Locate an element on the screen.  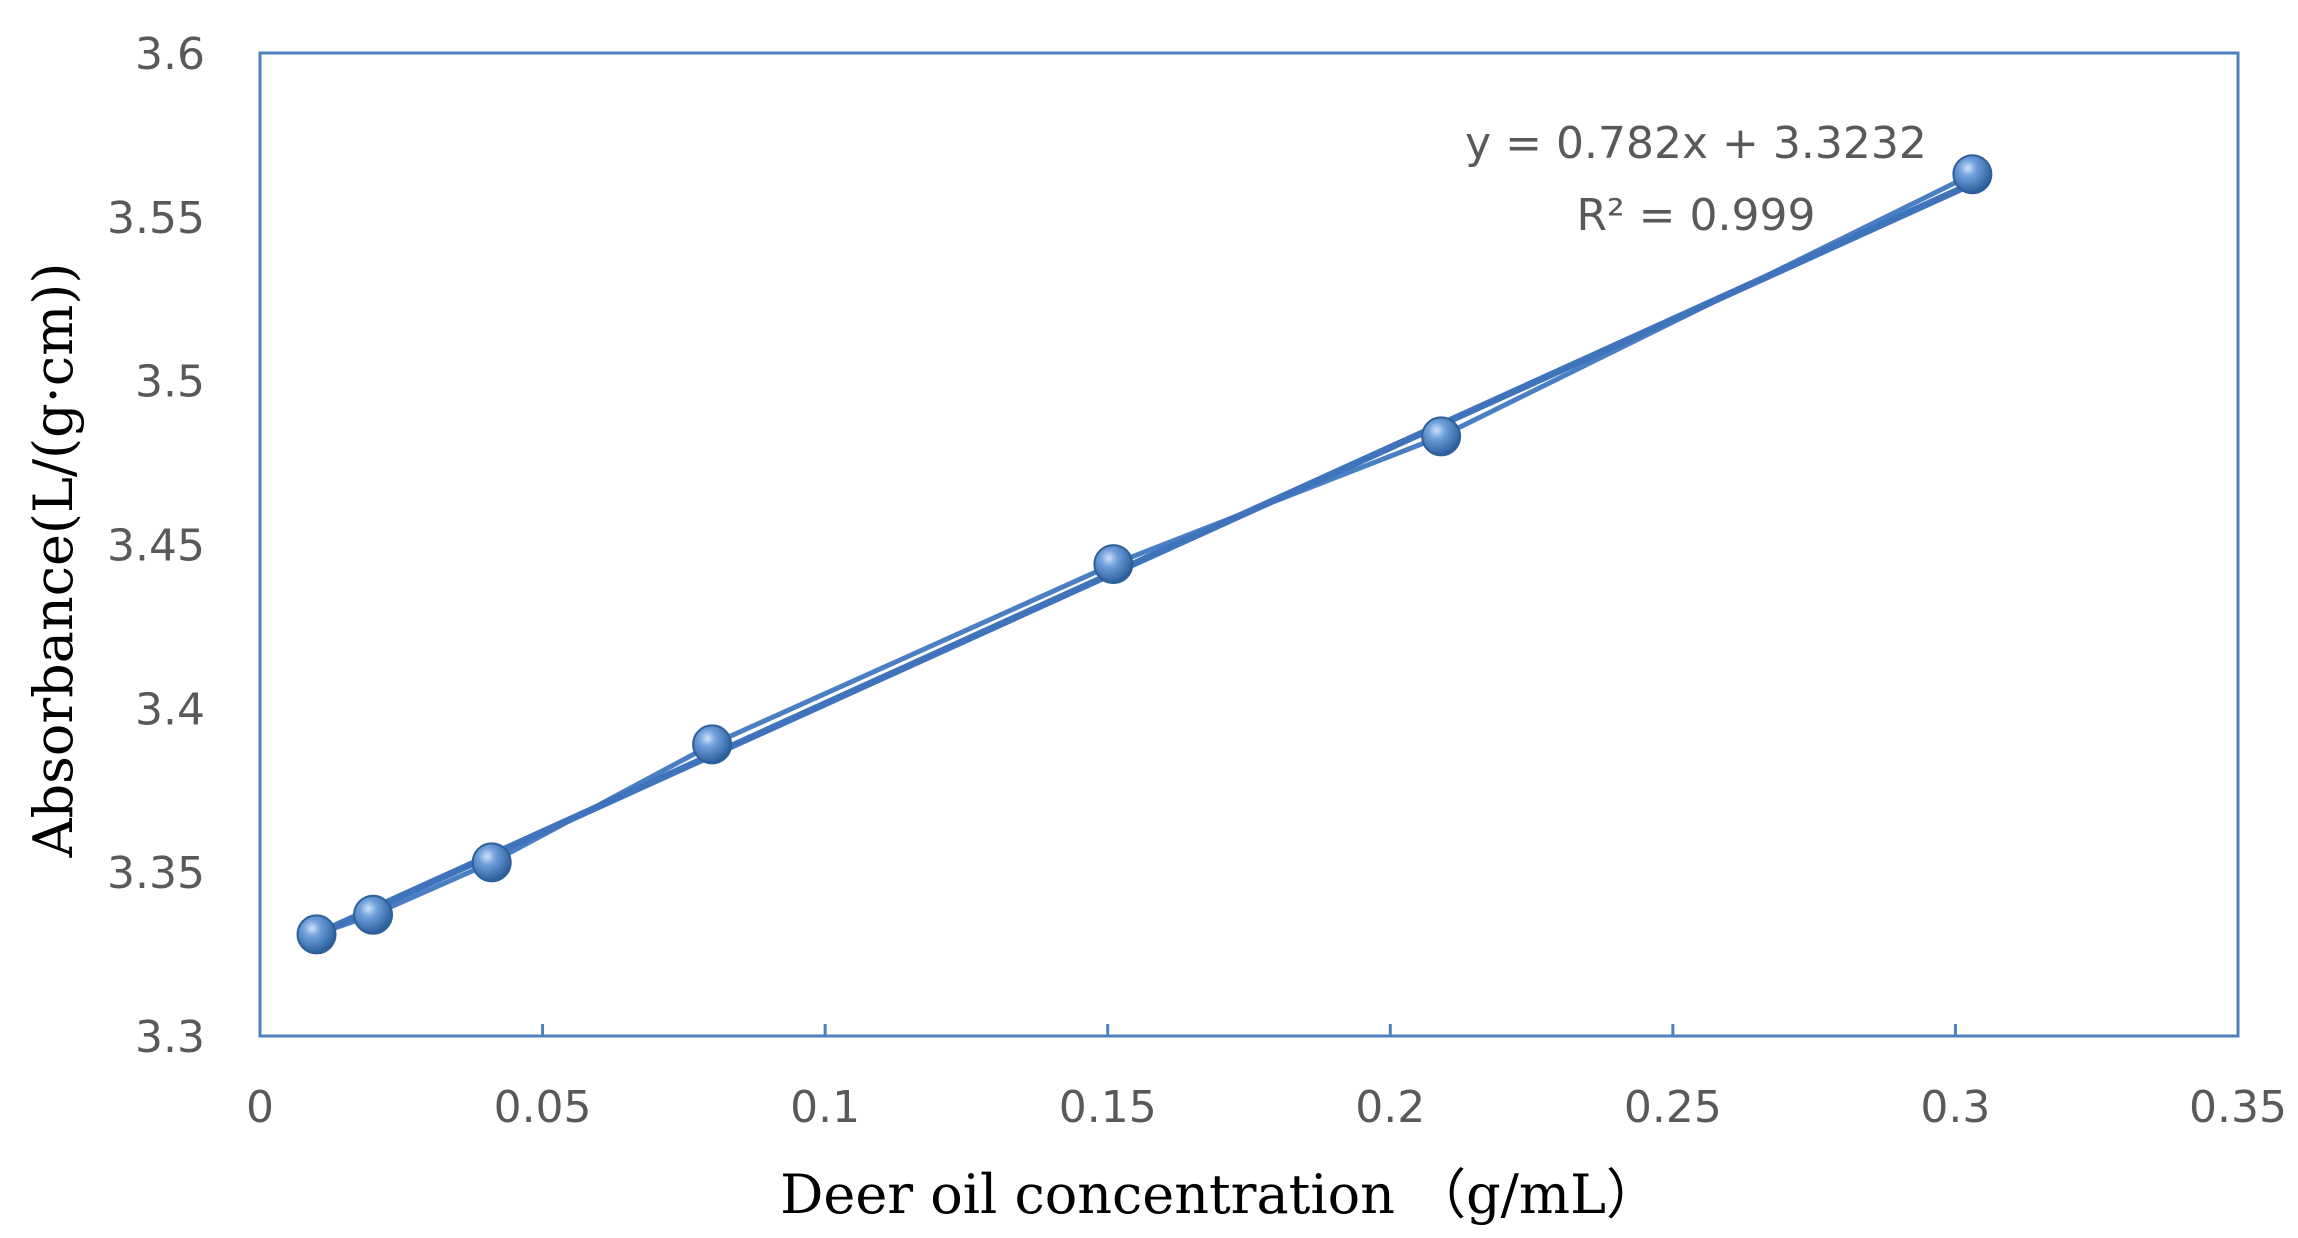
x-axis-tick-labels: 0 0.05 0.1 0.15 0.2 0.25 0.3 0.35 is located at coordinates (1266, 1107).